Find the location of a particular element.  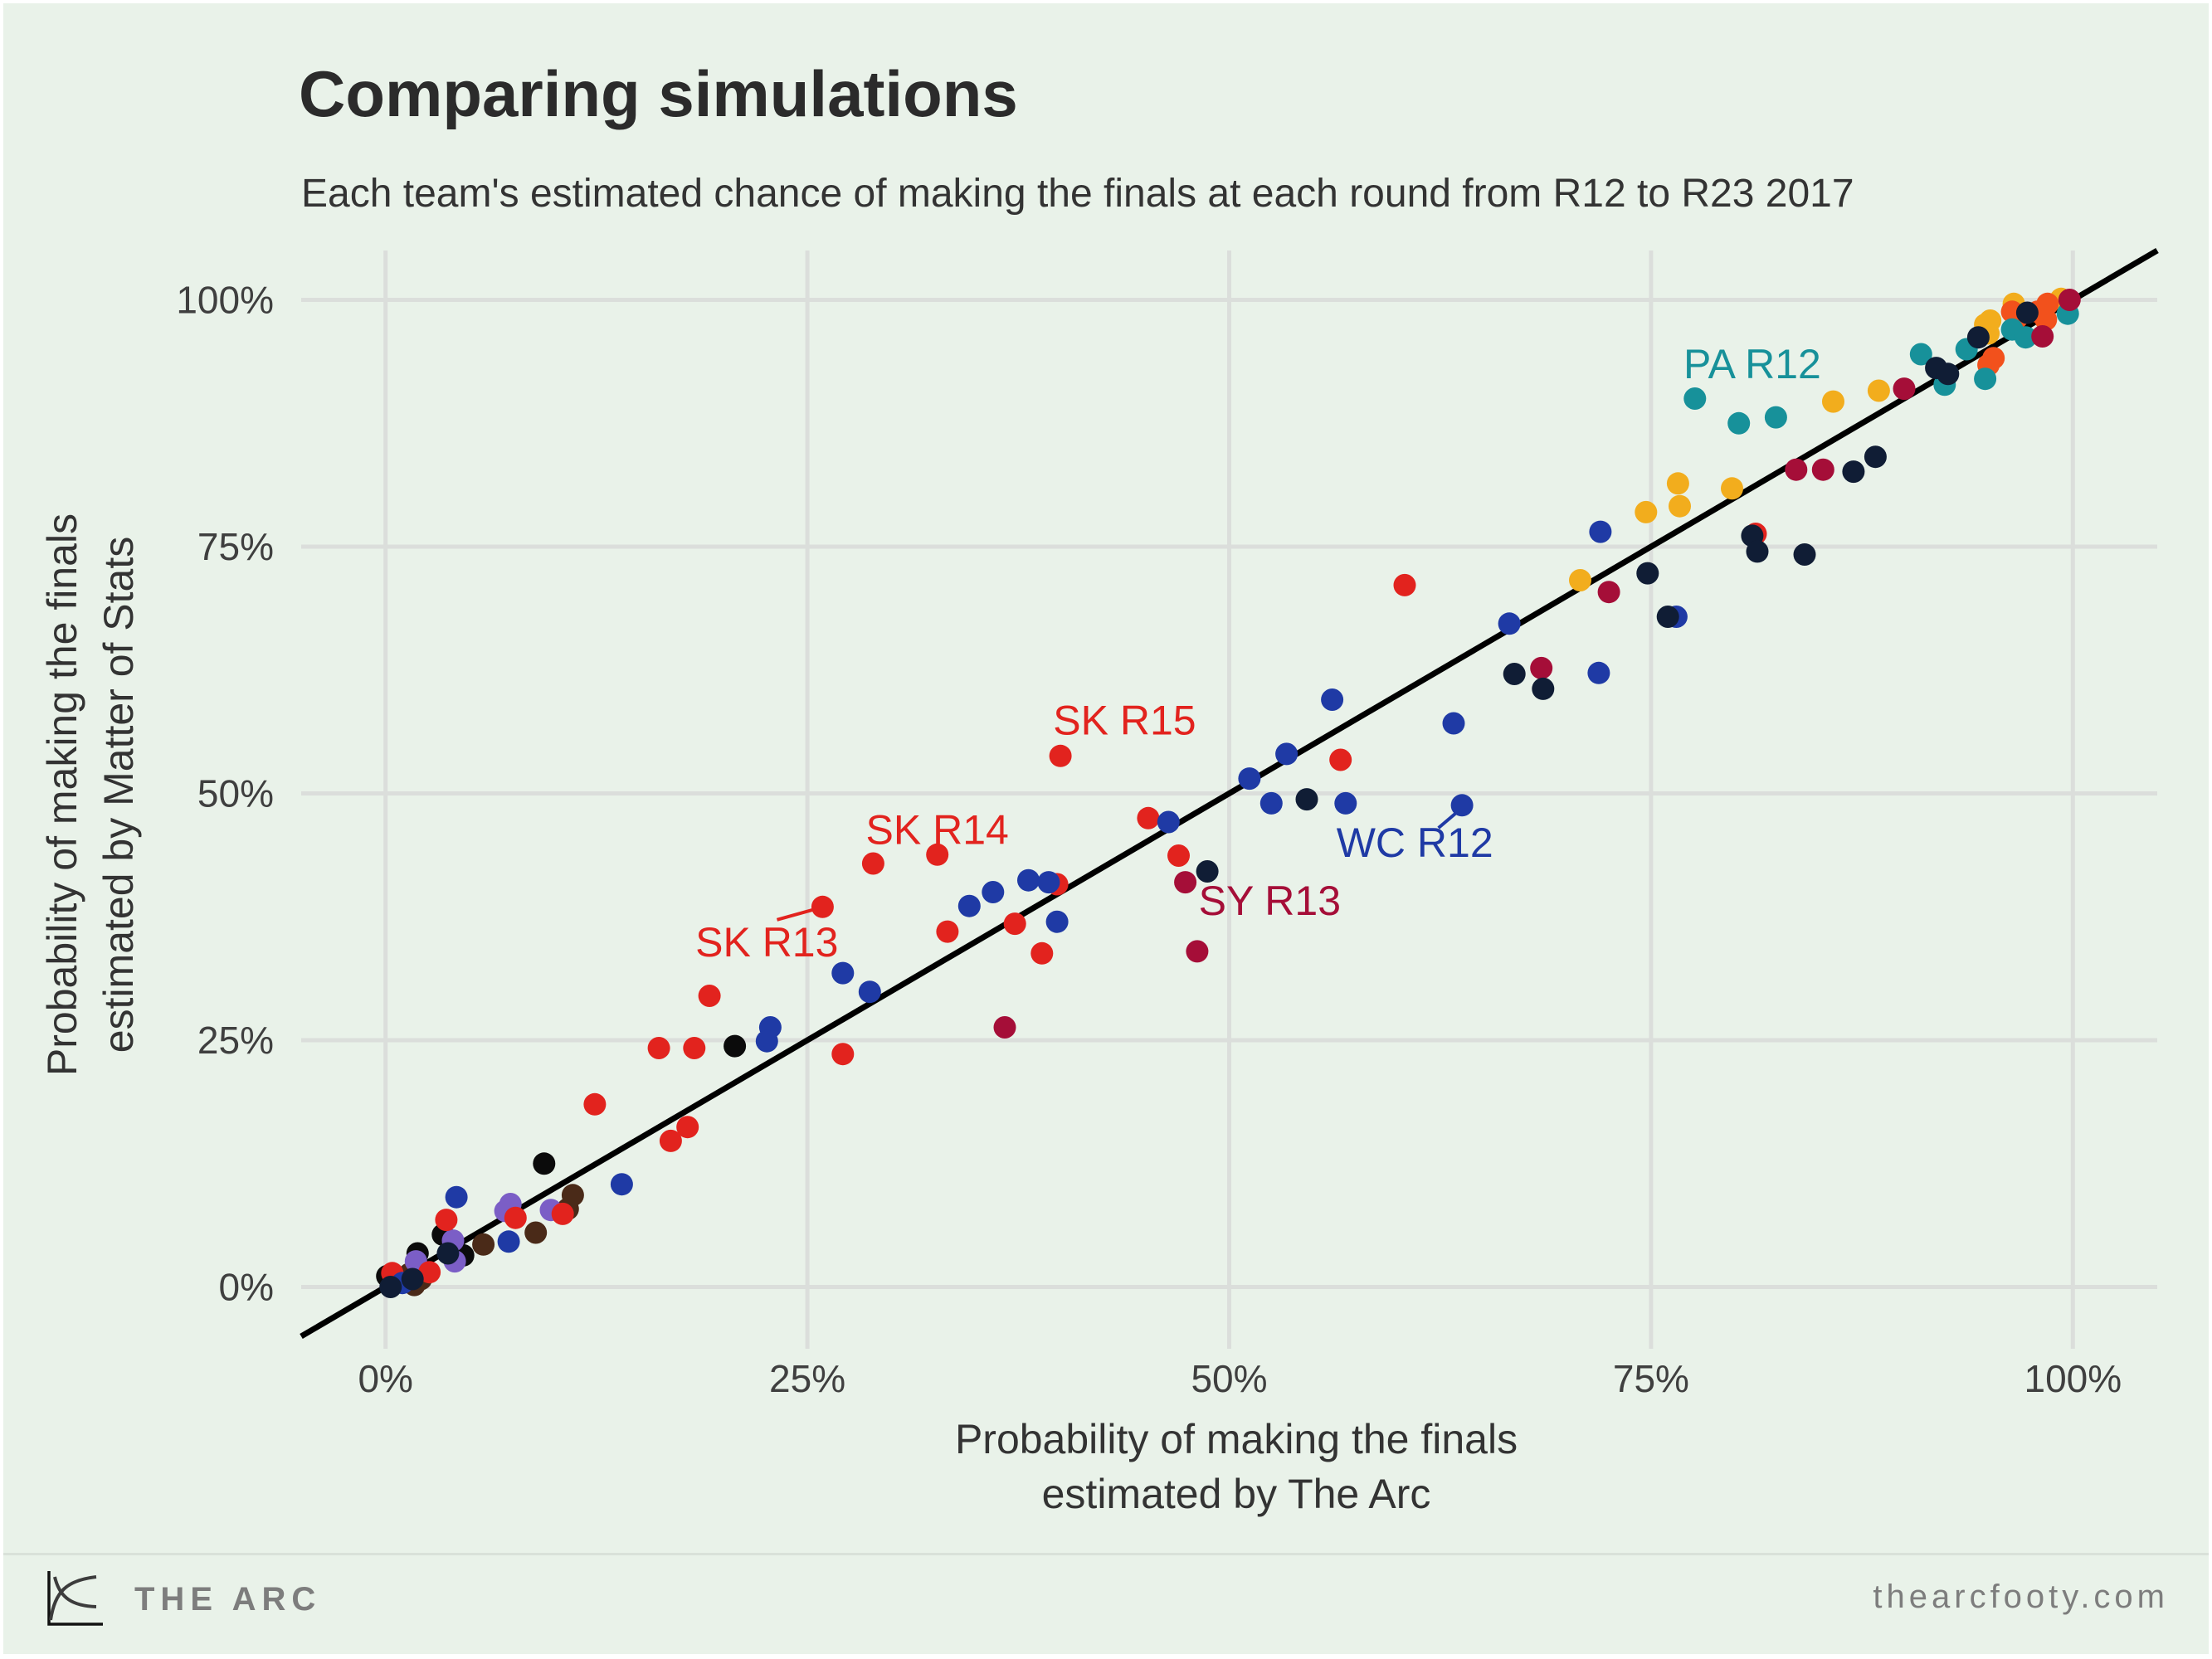

y-tick-label-75%: 75% is located at coordinates (235, 546).